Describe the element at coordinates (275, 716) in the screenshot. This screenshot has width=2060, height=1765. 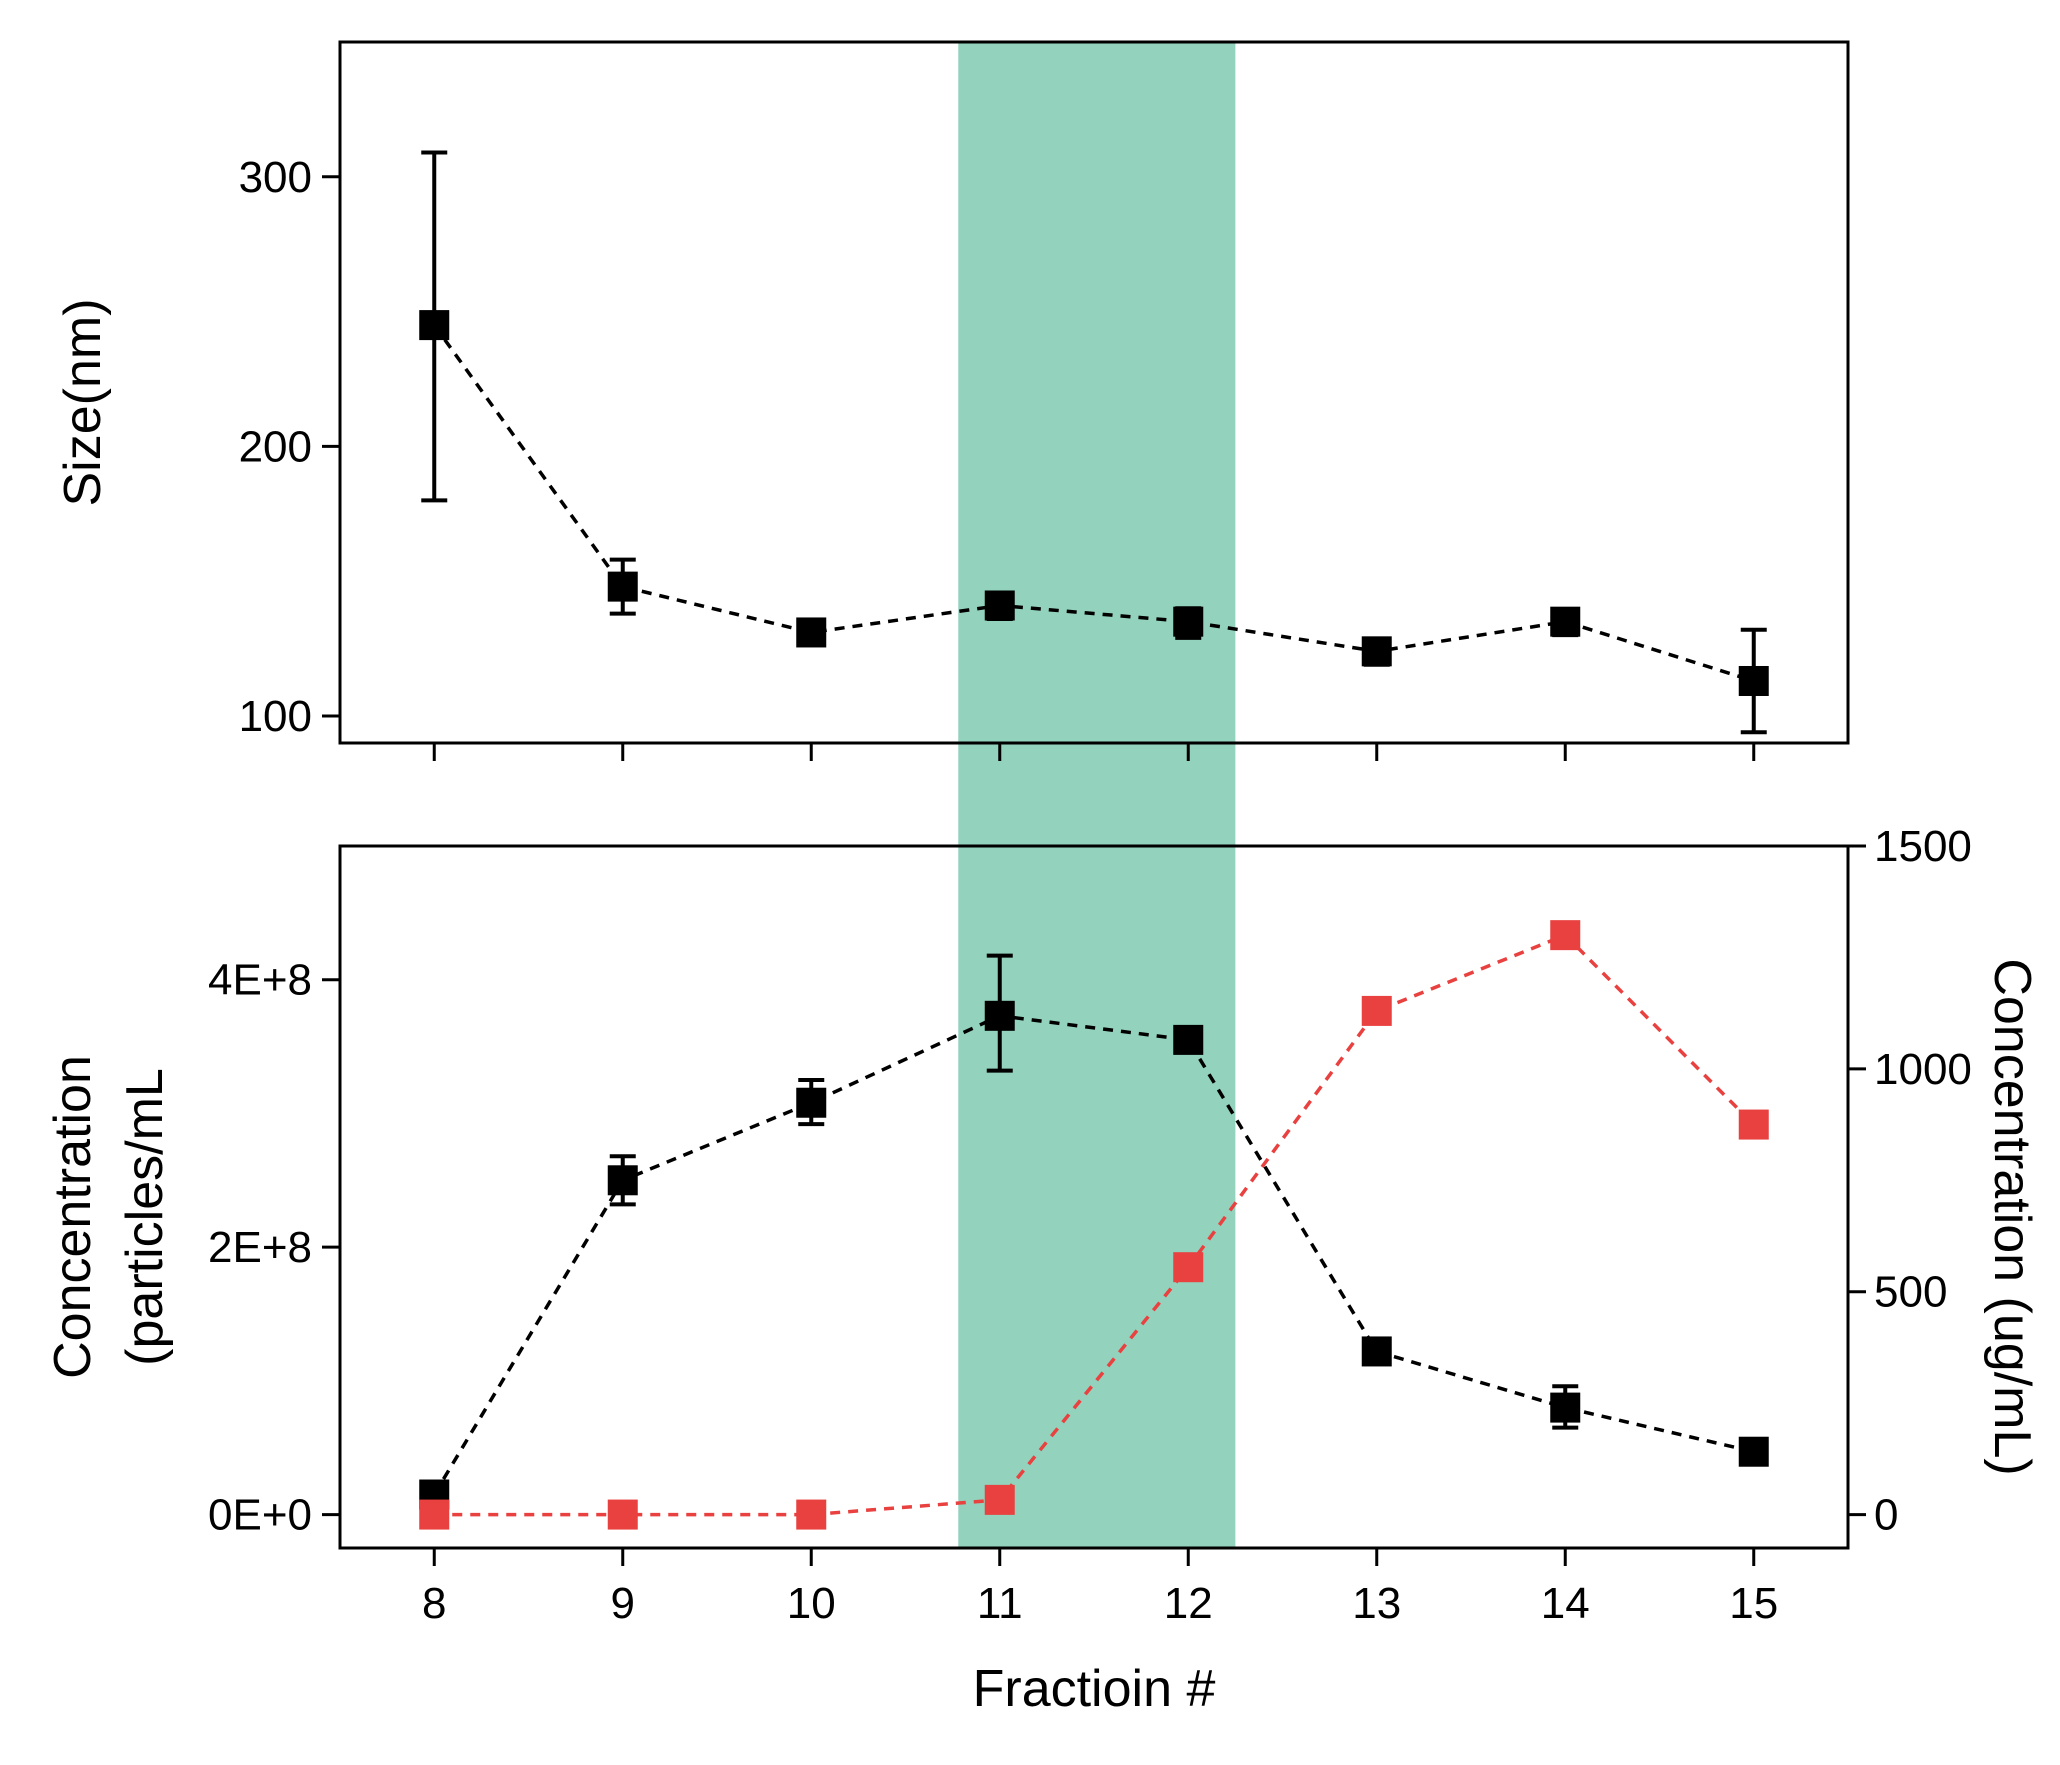
I see `top-y-tick-label: 100` at that location.